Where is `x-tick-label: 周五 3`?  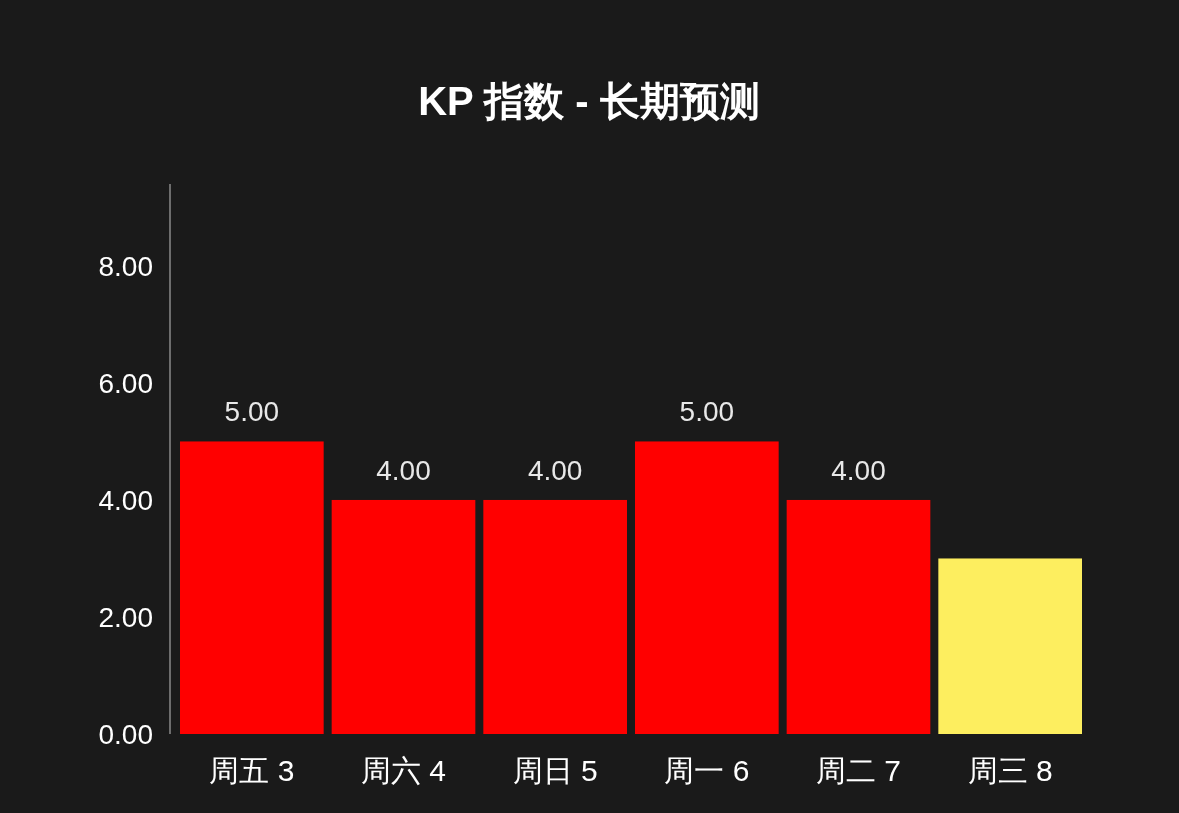 x-tick-label: 周五 3 is located at coordinates (252, 770).